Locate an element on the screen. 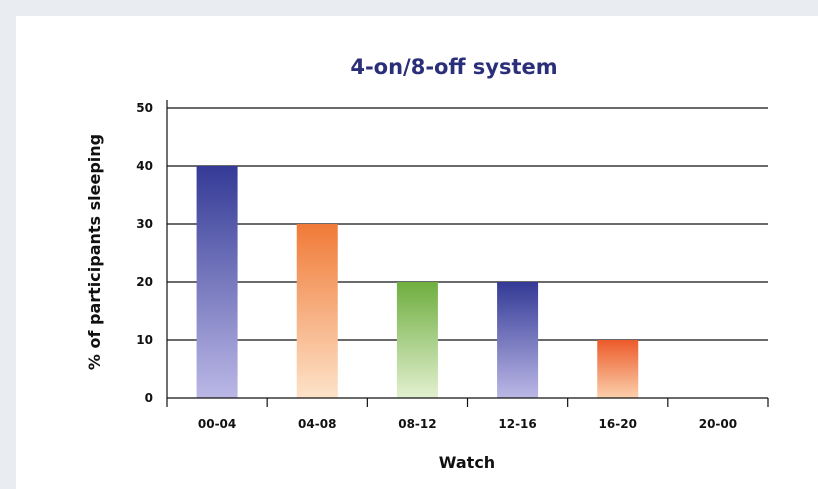 Image resolution: width=818 pixels, height=489 pixels. y-tick-label: 30 is located at coordinates (144, 224).